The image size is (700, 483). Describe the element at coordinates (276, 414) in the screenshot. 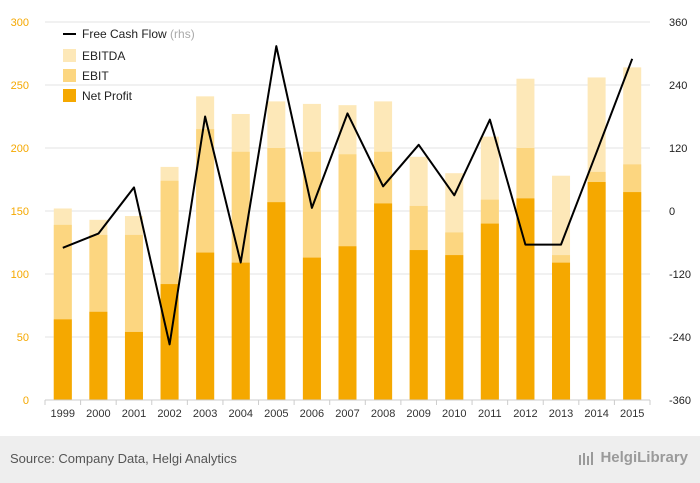

I see `x-tick-2005: 2005` at that location.